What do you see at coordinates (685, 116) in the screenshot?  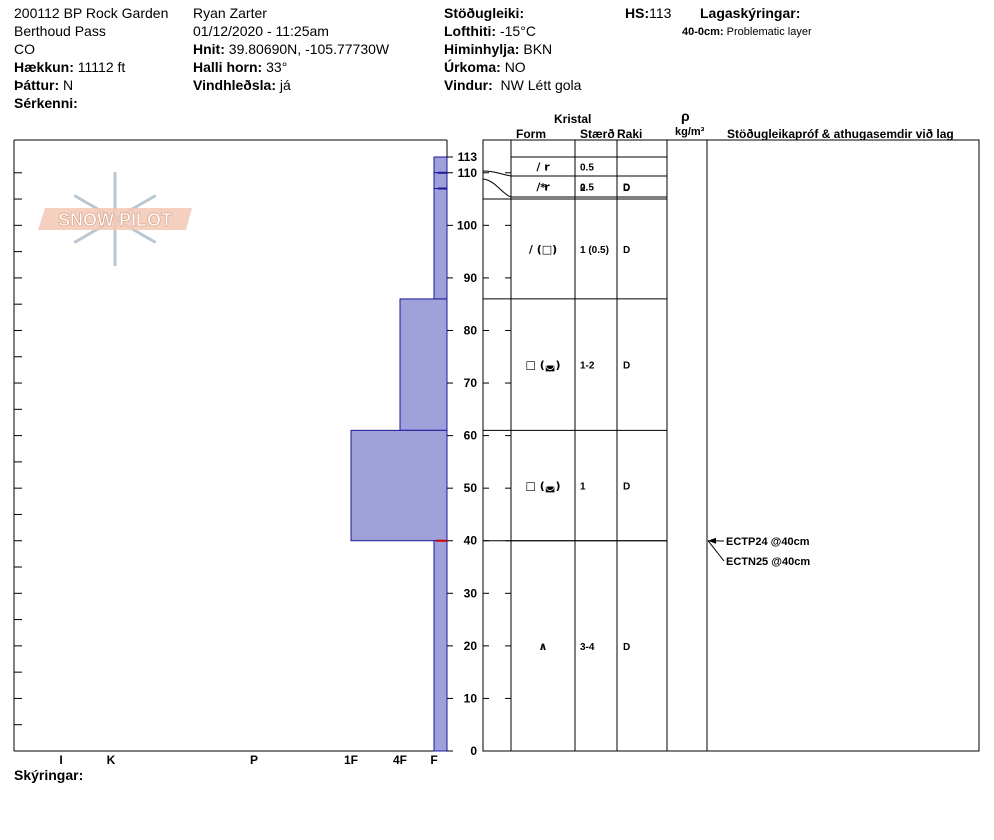 I see `col-rho: ρ` at bounding box center [685, 116].